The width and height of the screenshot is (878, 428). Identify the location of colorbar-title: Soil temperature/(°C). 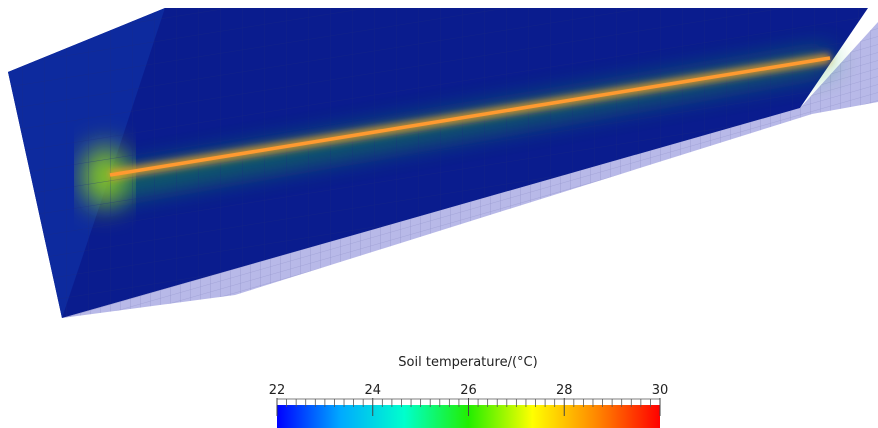
(467, 362).